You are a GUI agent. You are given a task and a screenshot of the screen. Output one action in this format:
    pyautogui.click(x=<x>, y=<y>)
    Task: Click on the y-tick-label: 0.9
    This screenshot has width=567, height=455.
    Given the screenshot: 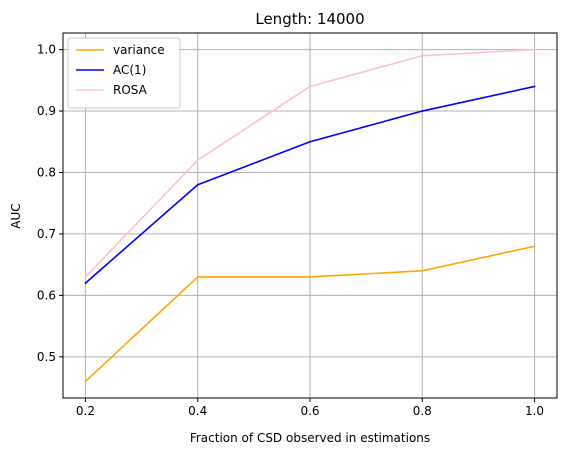 What is the action you would take?
    pyautogui.click(x=46, y=111)
    